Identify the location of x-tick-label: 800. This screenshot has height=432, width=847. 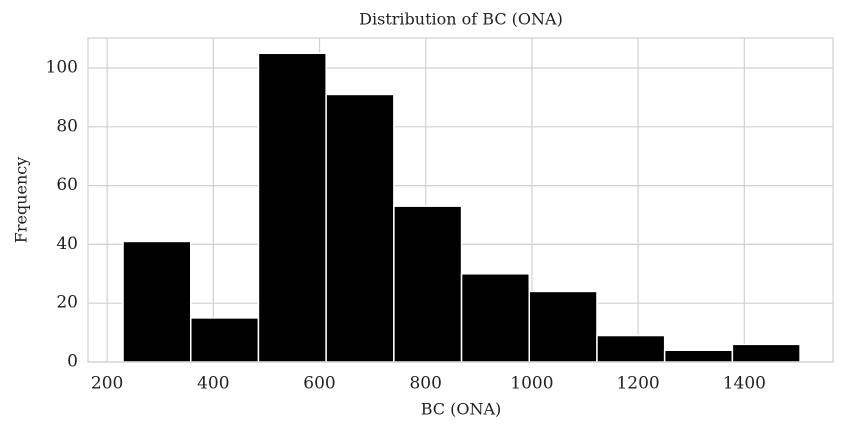
(425, 384).